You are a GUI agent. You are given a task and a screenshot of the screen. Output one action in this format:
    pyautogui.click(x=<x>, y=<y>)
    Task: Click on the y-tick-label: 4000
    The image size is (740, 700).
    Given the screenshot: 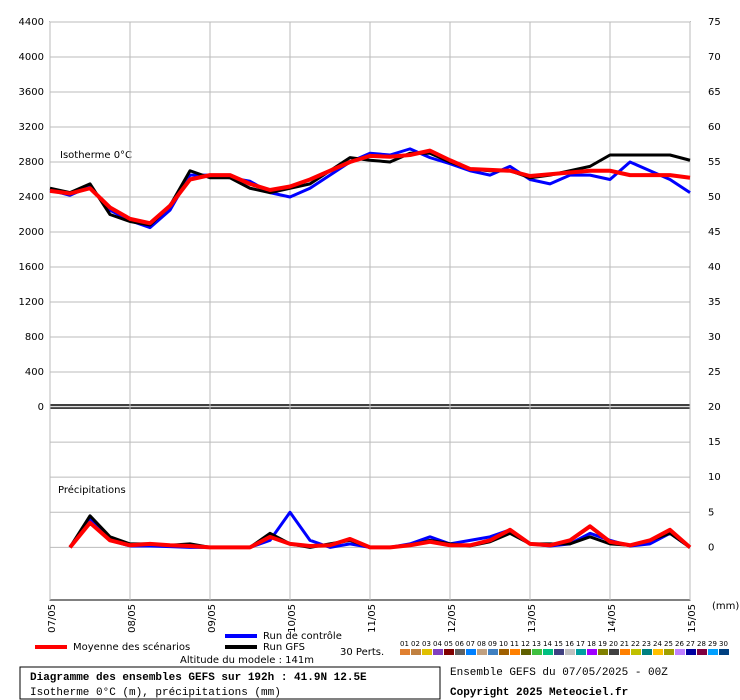 What is the action you would take?
    pyautogui.click(x=31, y=57)
    